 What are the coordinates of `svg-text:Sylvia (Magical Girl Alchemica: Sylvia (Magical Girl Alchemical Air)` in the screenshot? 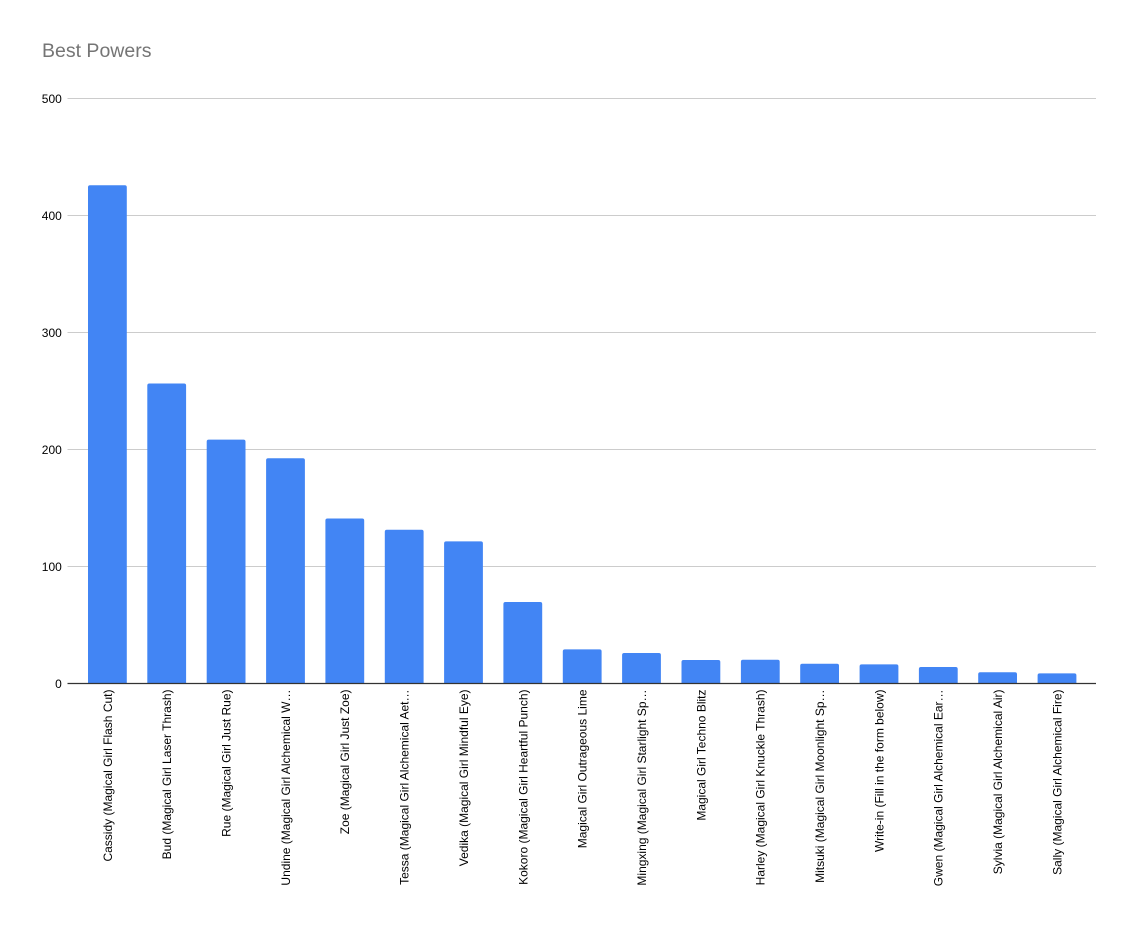 It's located at (998, 782).